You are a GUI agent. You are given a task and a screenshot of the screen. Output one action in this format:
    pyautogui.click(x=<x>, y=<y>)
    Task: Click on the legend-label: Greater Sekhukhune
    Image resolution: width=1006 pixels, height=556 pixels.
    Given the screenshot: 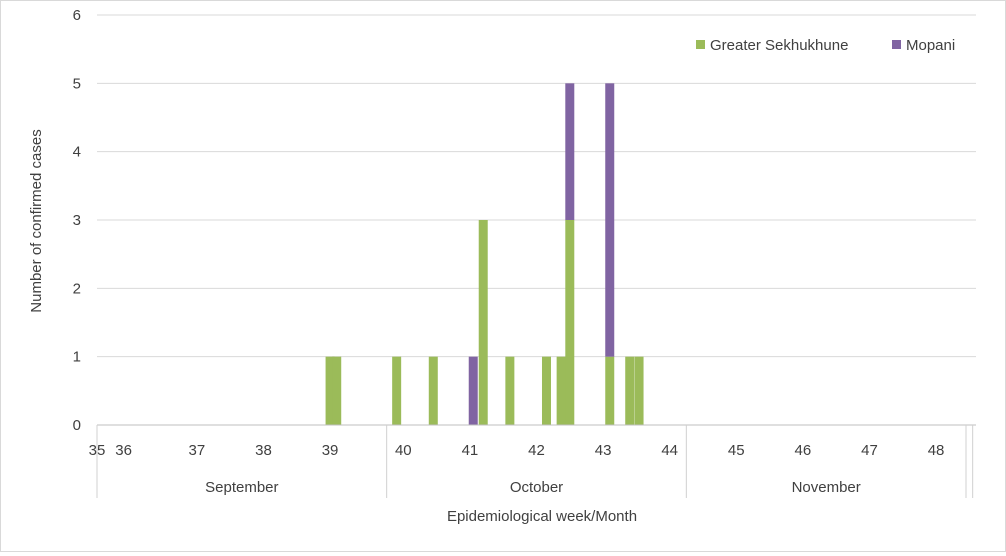 What is the action you would take?
    pyautogui.click(x=779, y=45)
    